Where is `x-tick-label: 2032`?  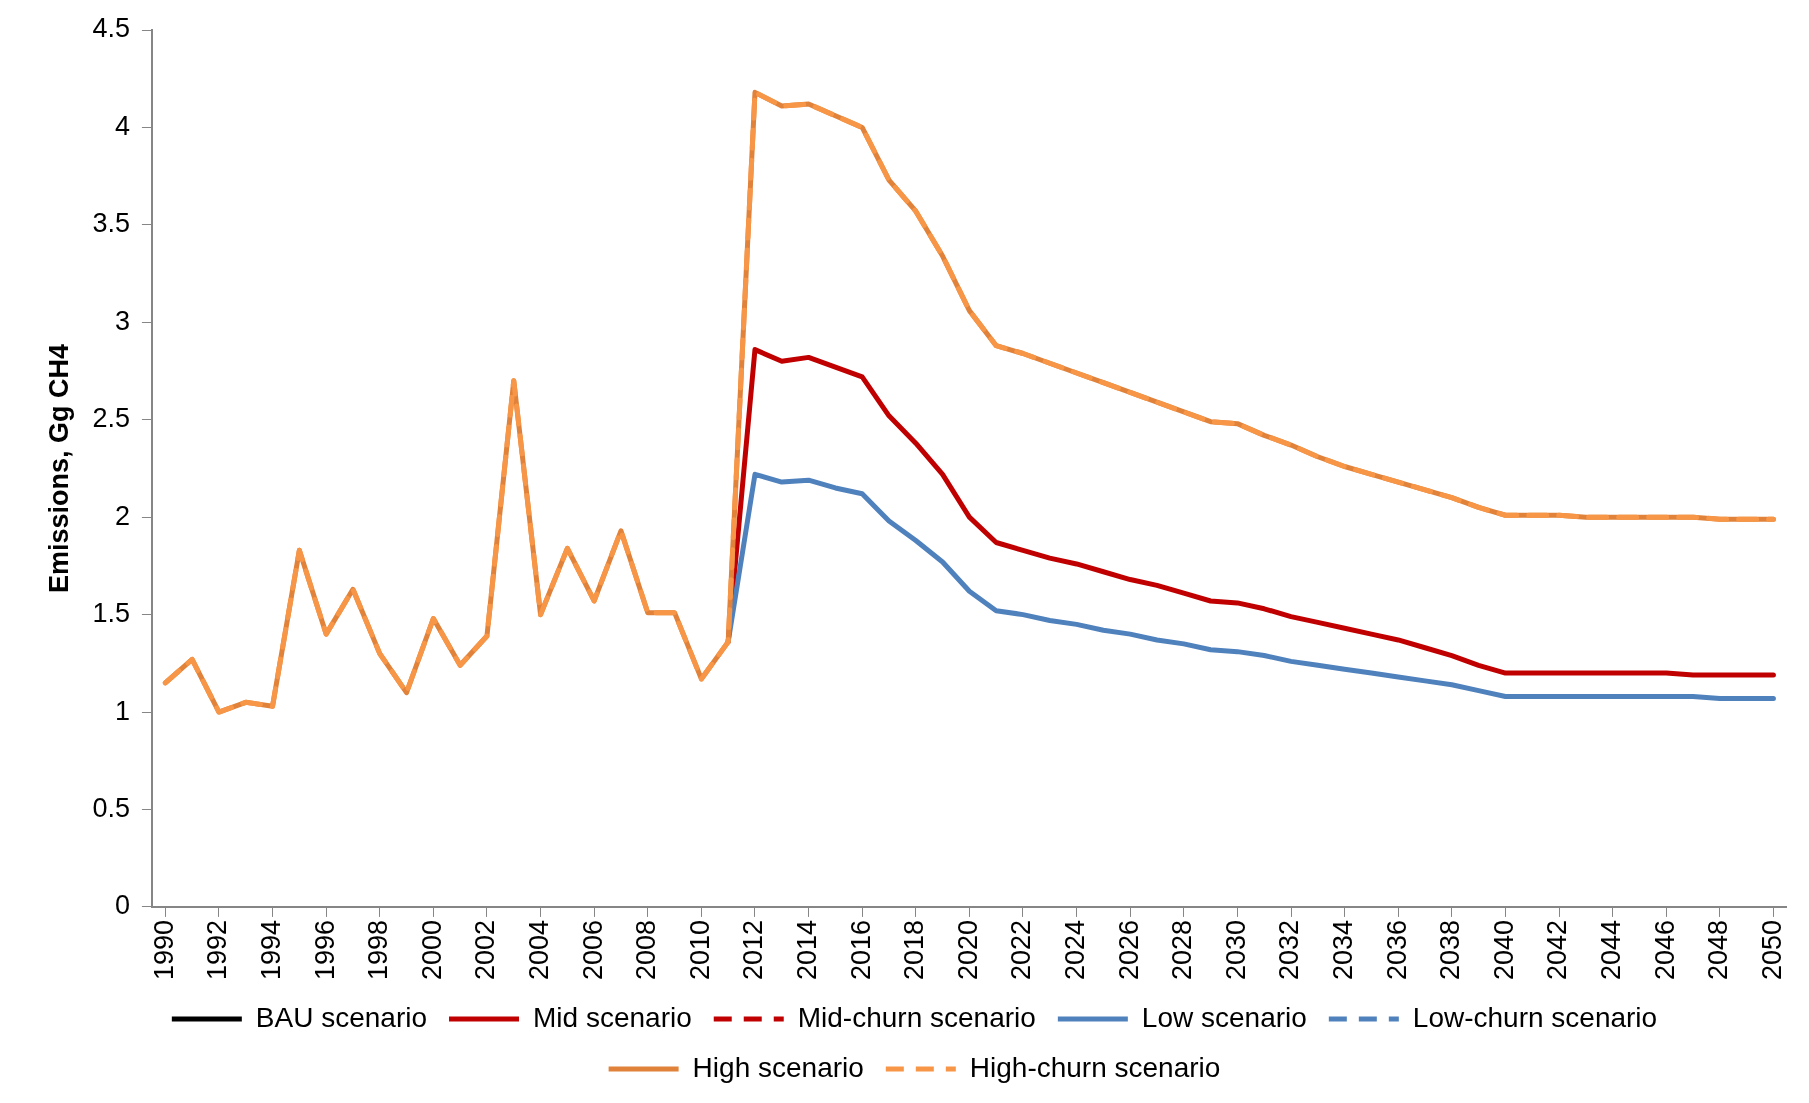
x-tick-label: 2032 is located at coordinates (1289, 950).